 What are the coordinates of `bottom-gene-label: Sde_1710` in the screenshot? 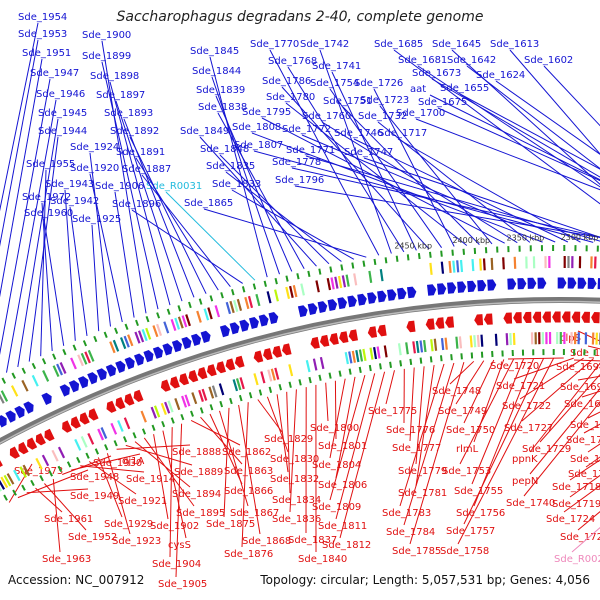 It's located at (584, 474).